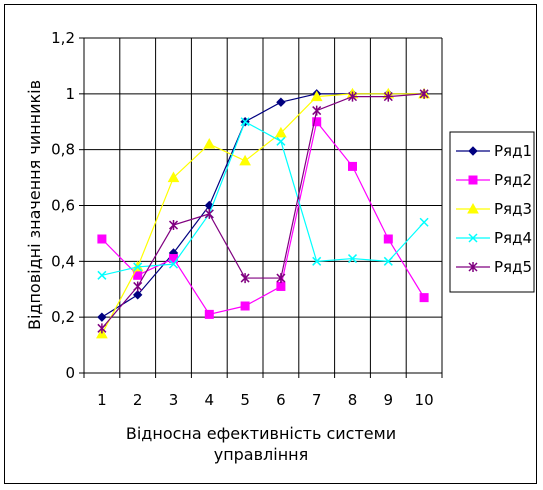 This screenshot has height=490, width=543. I want to click on legend-label: Ряд1, so click(513, 151).